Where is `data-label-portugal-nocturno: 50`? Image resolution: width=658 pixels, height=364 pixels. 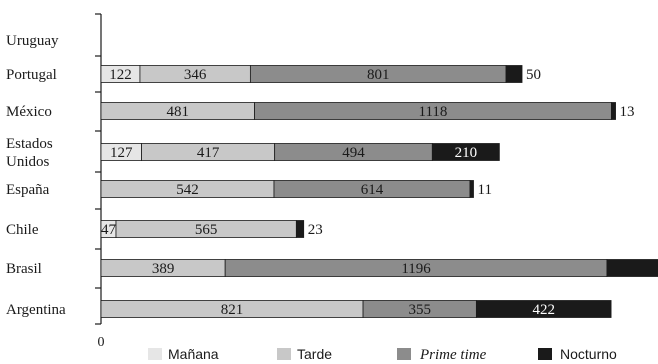
data-label-portugal-nocturno: 50 is located at coordinates (533, 75).